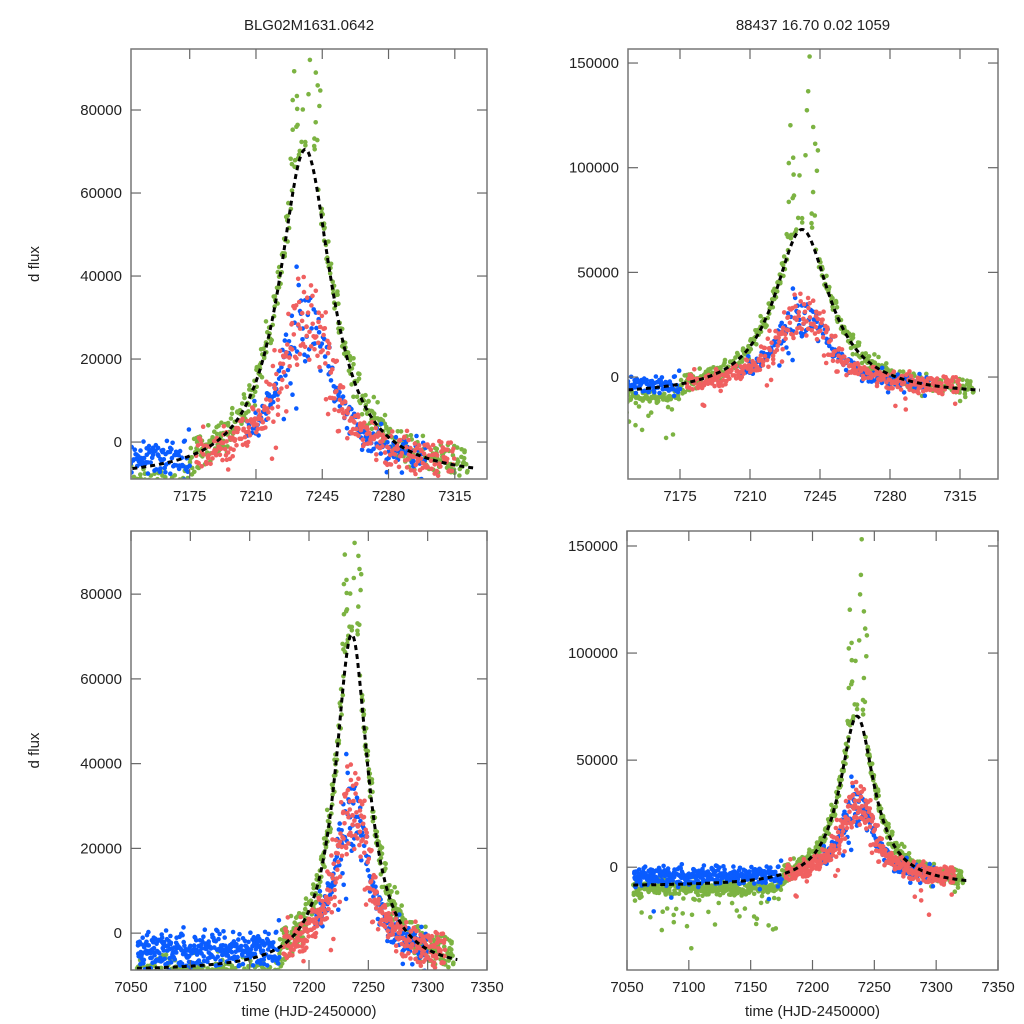 The width and height of the screenshot is (1024, 1024). Describe the element at coordinates (300, 275) in the screenshot. I see `series-green` at that location.